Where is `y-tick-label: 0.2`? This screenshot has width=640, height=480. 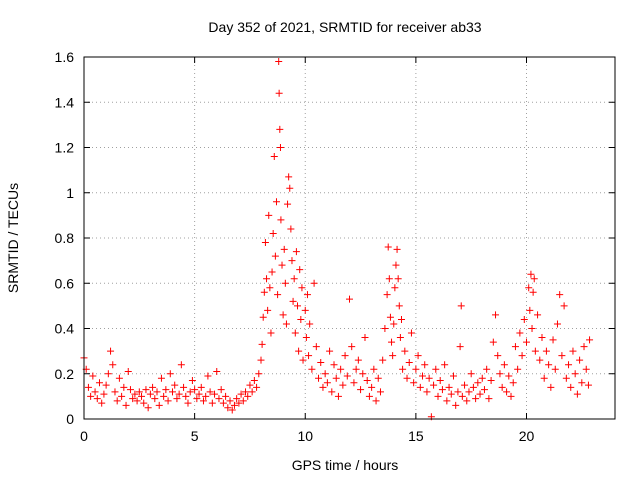 y-tick-label: 0.2 is located at coordinates (65, 374).